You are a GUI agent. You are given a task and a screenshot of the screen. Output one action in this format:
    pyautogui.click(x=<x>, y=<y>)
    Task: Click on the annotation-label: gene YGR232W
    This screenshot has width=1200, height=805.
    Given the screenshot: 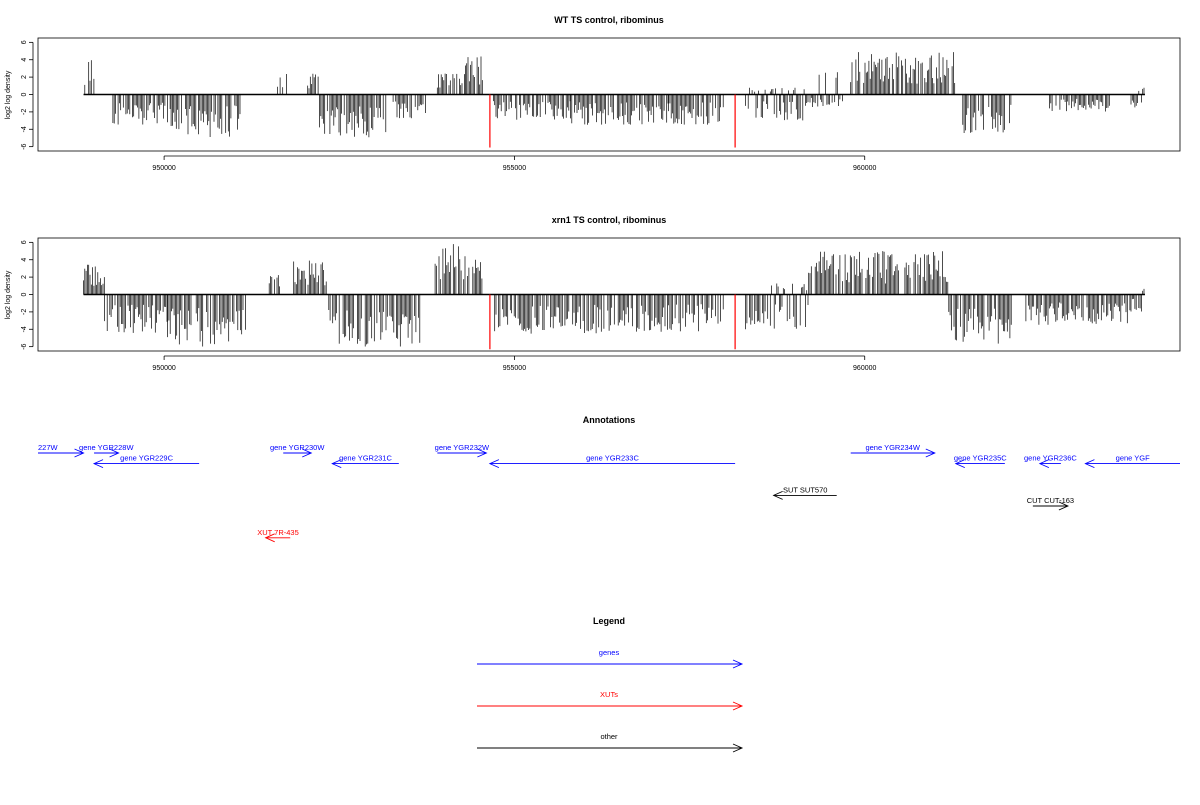 What is the action you would take?
    pyautogui.click(x=462, y=447)
    